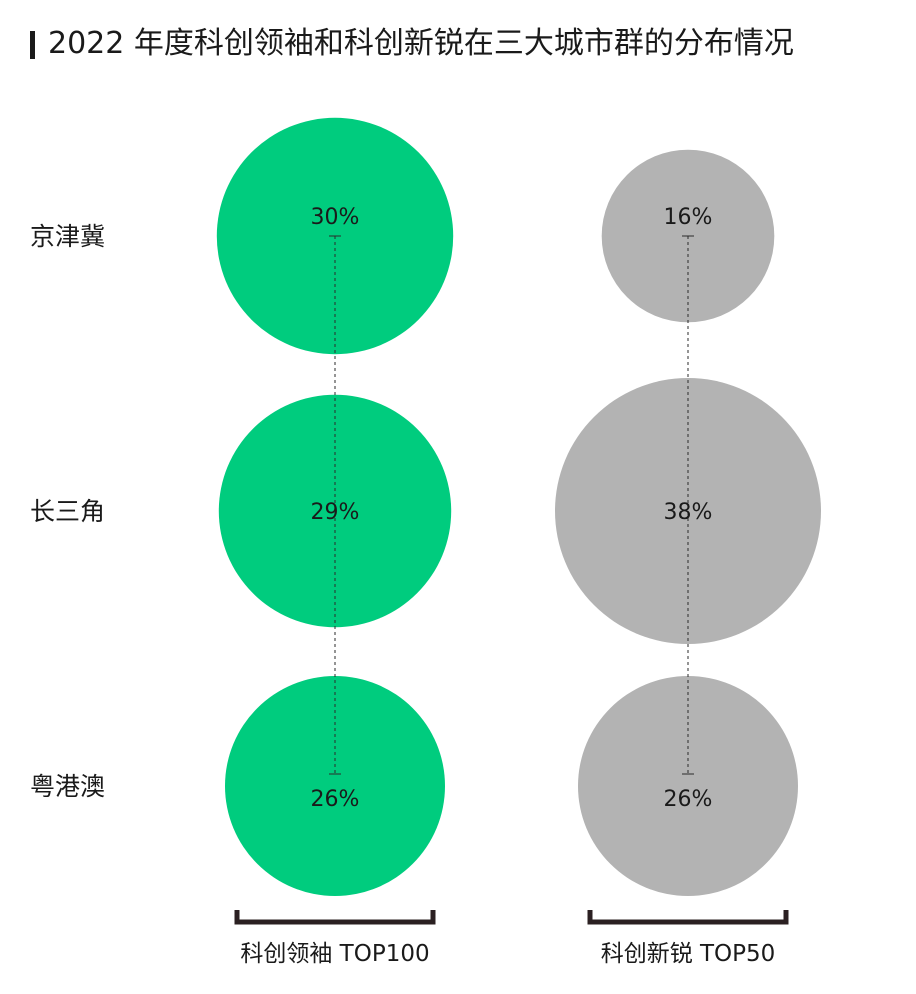 This screenshot has width=916, height=994. I want to click on row-label-2: 长三角, so click(67, 511).